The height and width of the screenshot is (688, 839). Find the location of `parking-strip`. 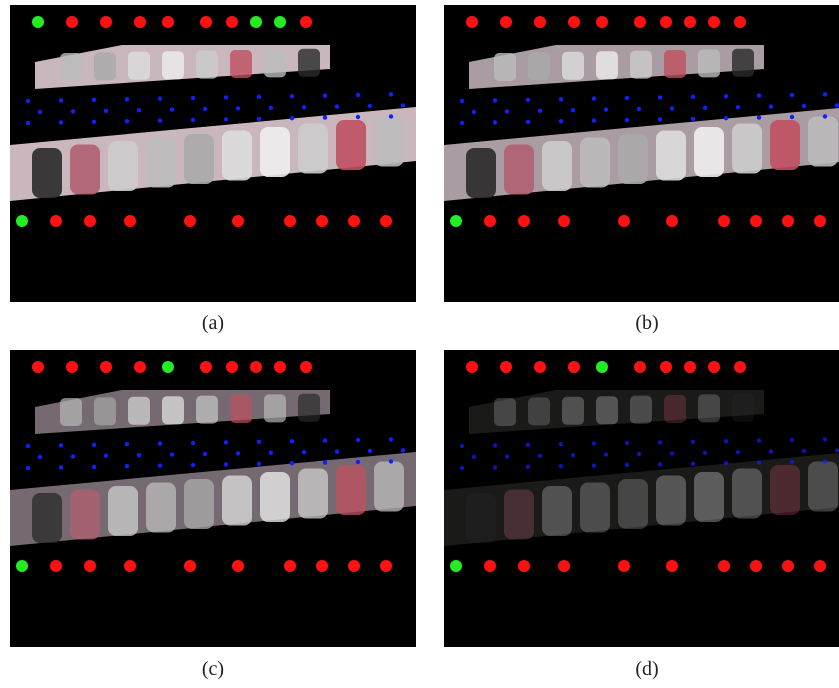

parking-strip is located at coordinates (641, 499).